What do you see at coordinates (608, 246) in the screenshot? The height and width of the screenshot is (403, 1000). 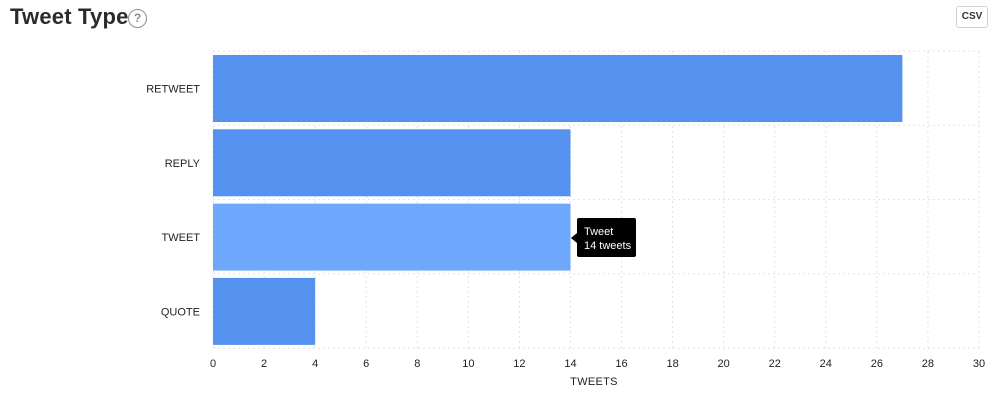 I see `tooltip-value: 14 tweets` at bounding box center [608, 246].